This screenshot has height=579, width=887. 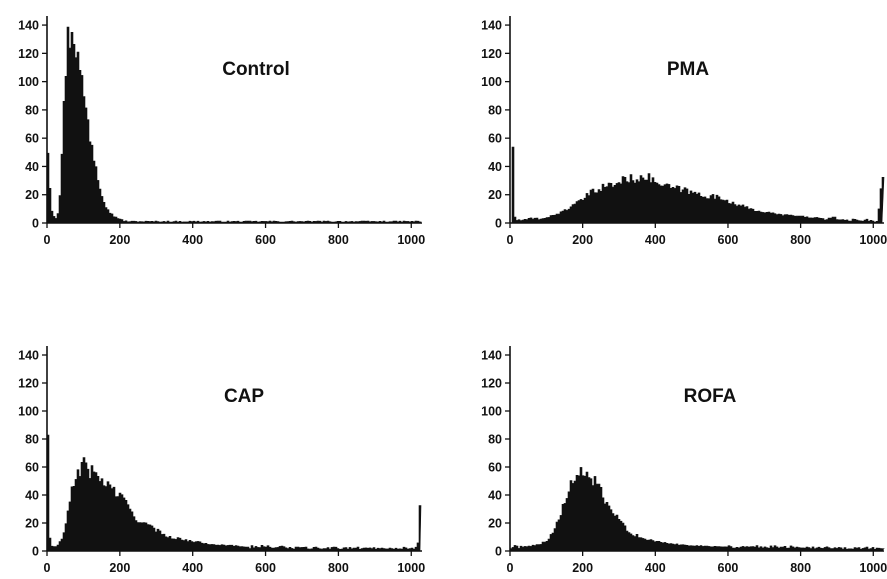 I want to click on panel-title: PMA, so click(x=688, y=69).